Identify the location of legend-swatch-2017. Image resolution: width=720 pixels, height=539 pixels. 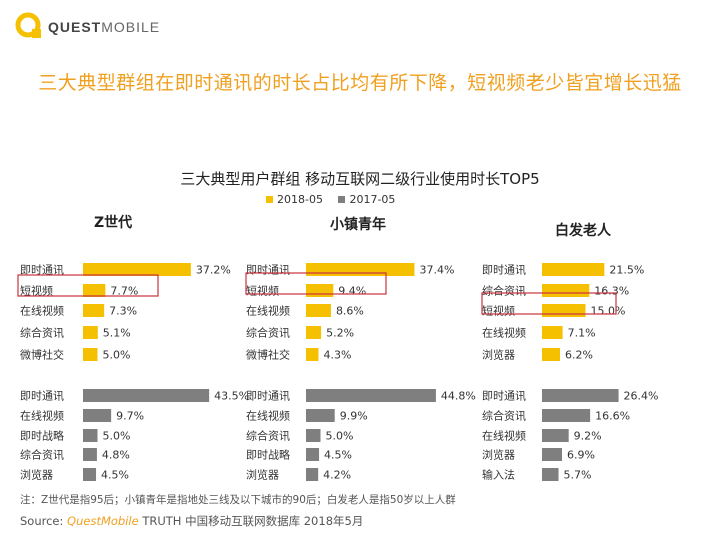
(342, 199).